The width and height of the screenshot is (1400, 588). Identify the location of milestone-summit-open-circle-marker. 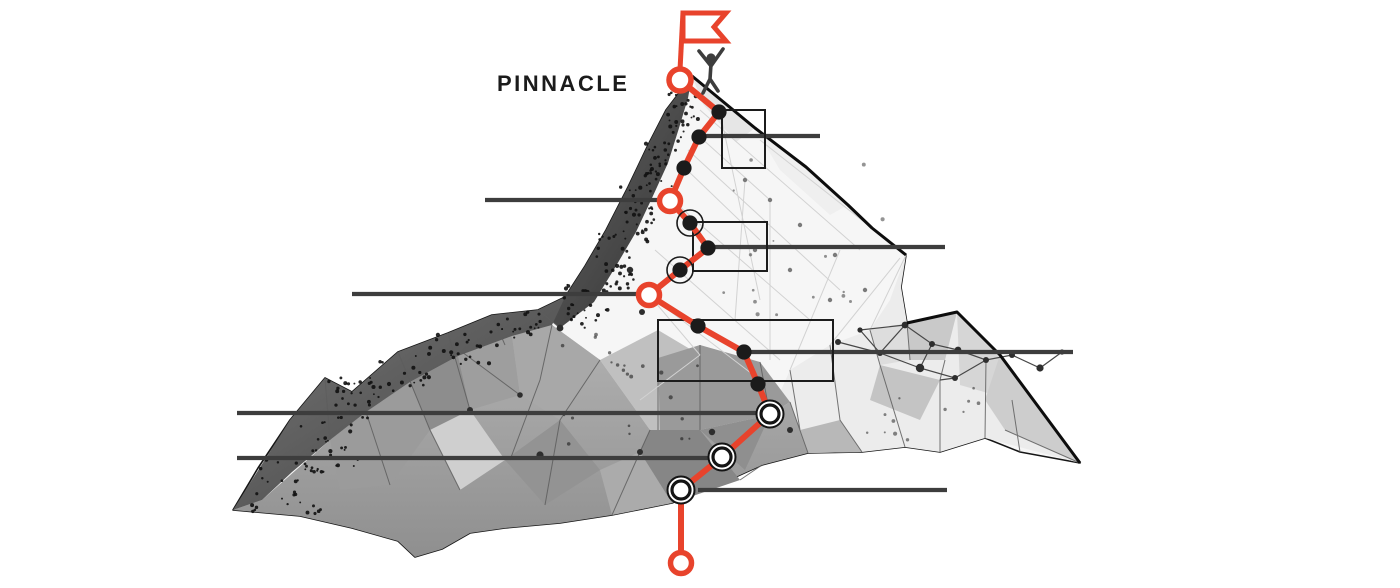
(680, 80).